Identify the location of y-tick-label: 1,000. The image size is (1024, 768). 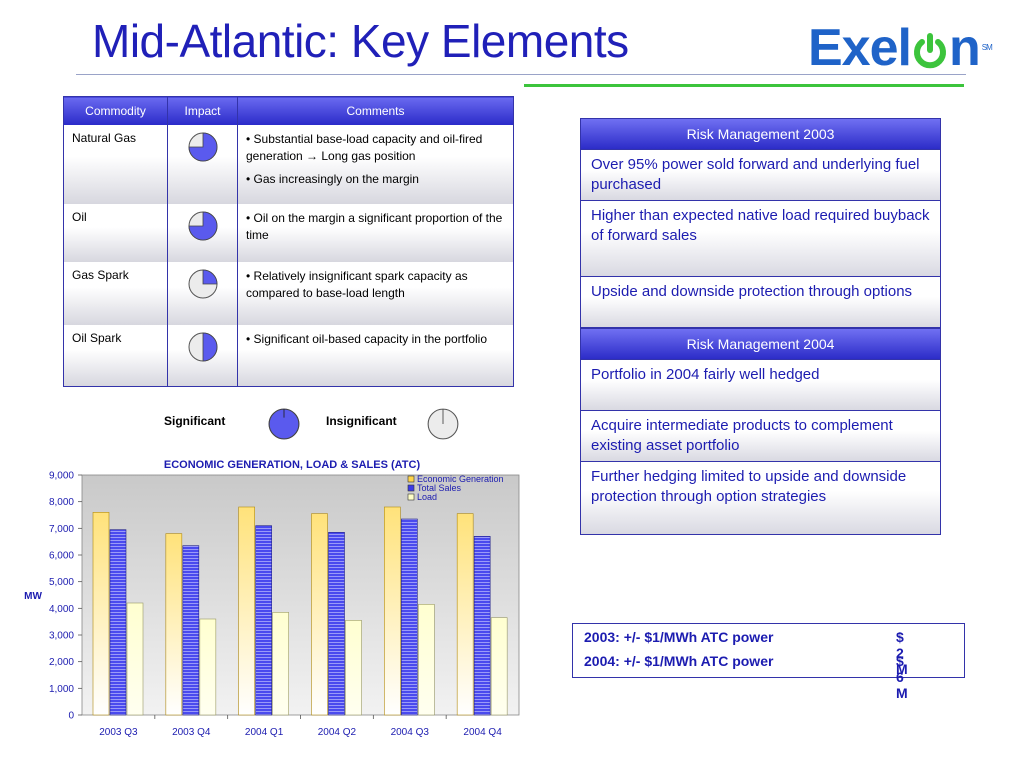
(61, 689).